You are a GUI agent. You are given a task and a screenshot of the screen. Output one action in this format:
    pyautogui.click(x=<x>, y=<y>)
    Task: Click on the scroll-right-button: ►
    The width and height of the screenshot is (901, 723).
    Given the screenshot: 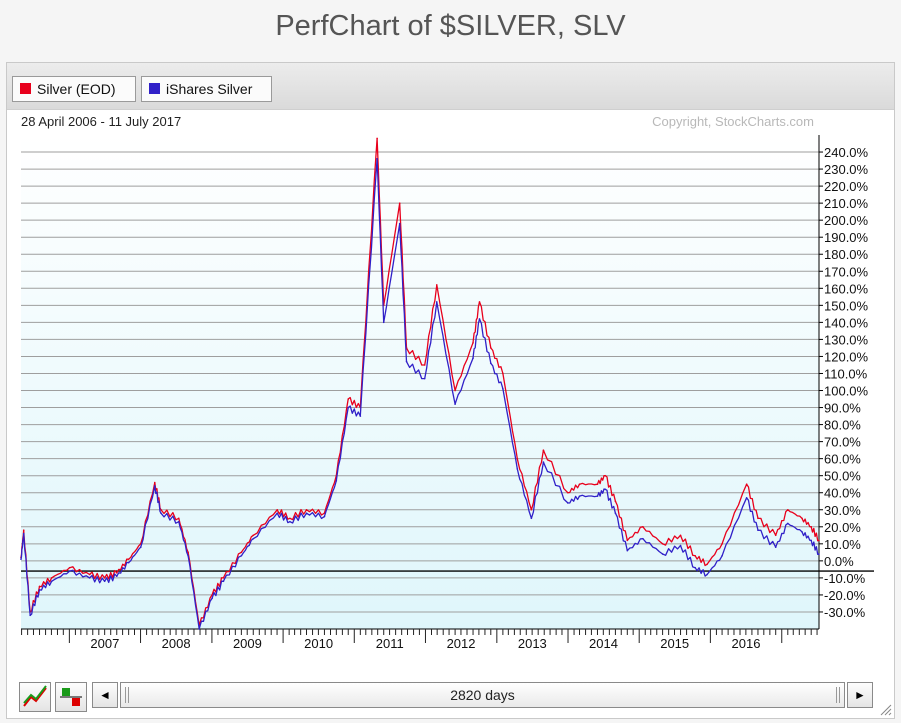 What is the action you would take?
    pyautogui.click(x=860, y=695)
    